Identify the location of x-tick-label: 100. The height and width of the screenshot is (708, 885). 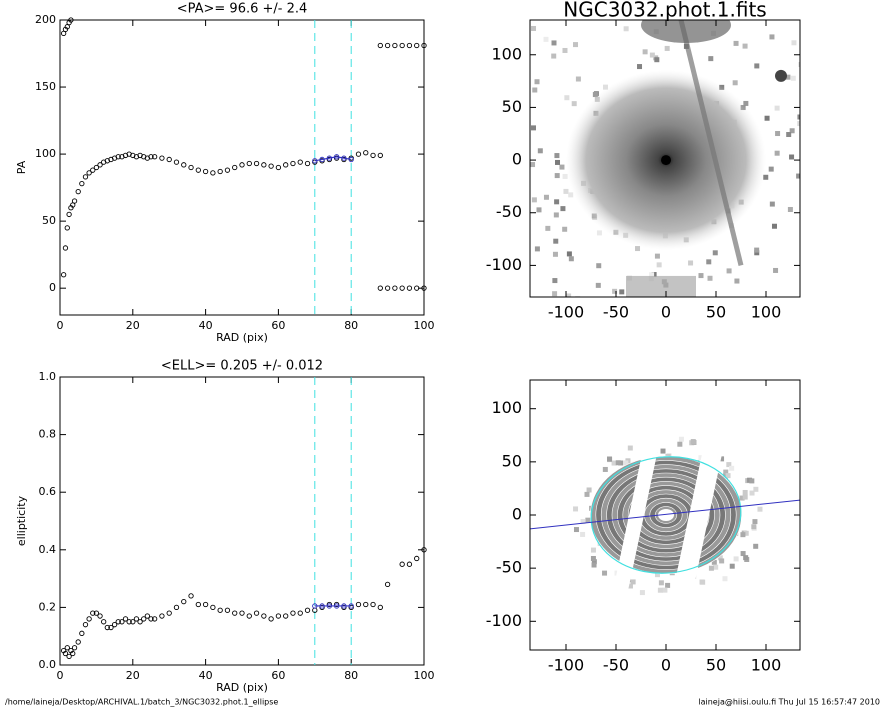
(766, 665).